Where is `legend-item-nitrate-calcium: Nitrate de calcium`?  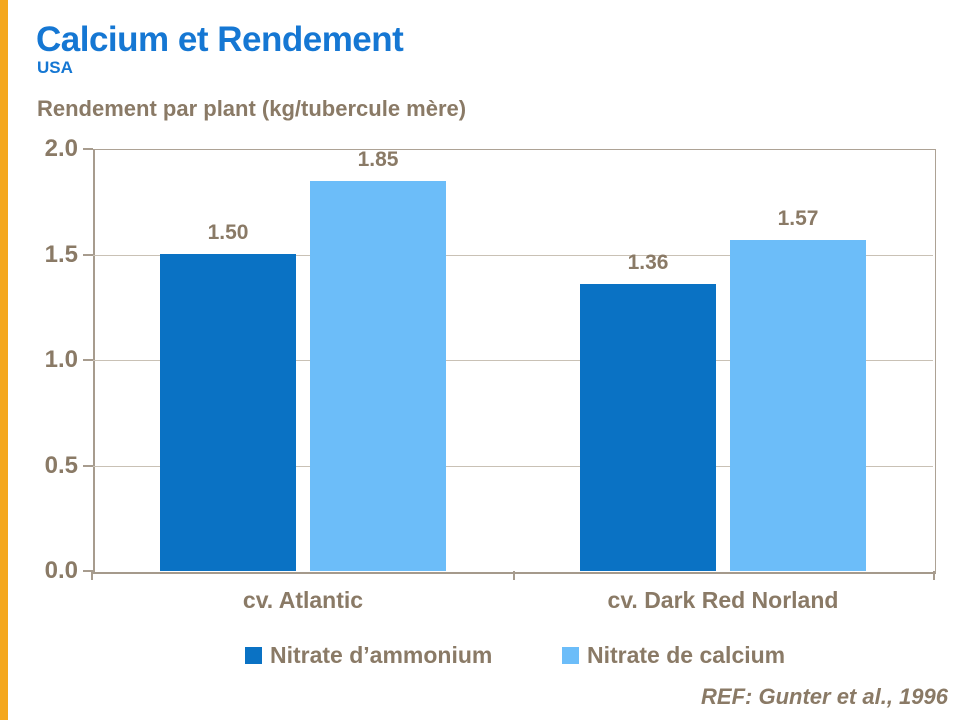 legend-item-nitrate-calcium: Nitrate de calcium is located at coordinates (674, 655).